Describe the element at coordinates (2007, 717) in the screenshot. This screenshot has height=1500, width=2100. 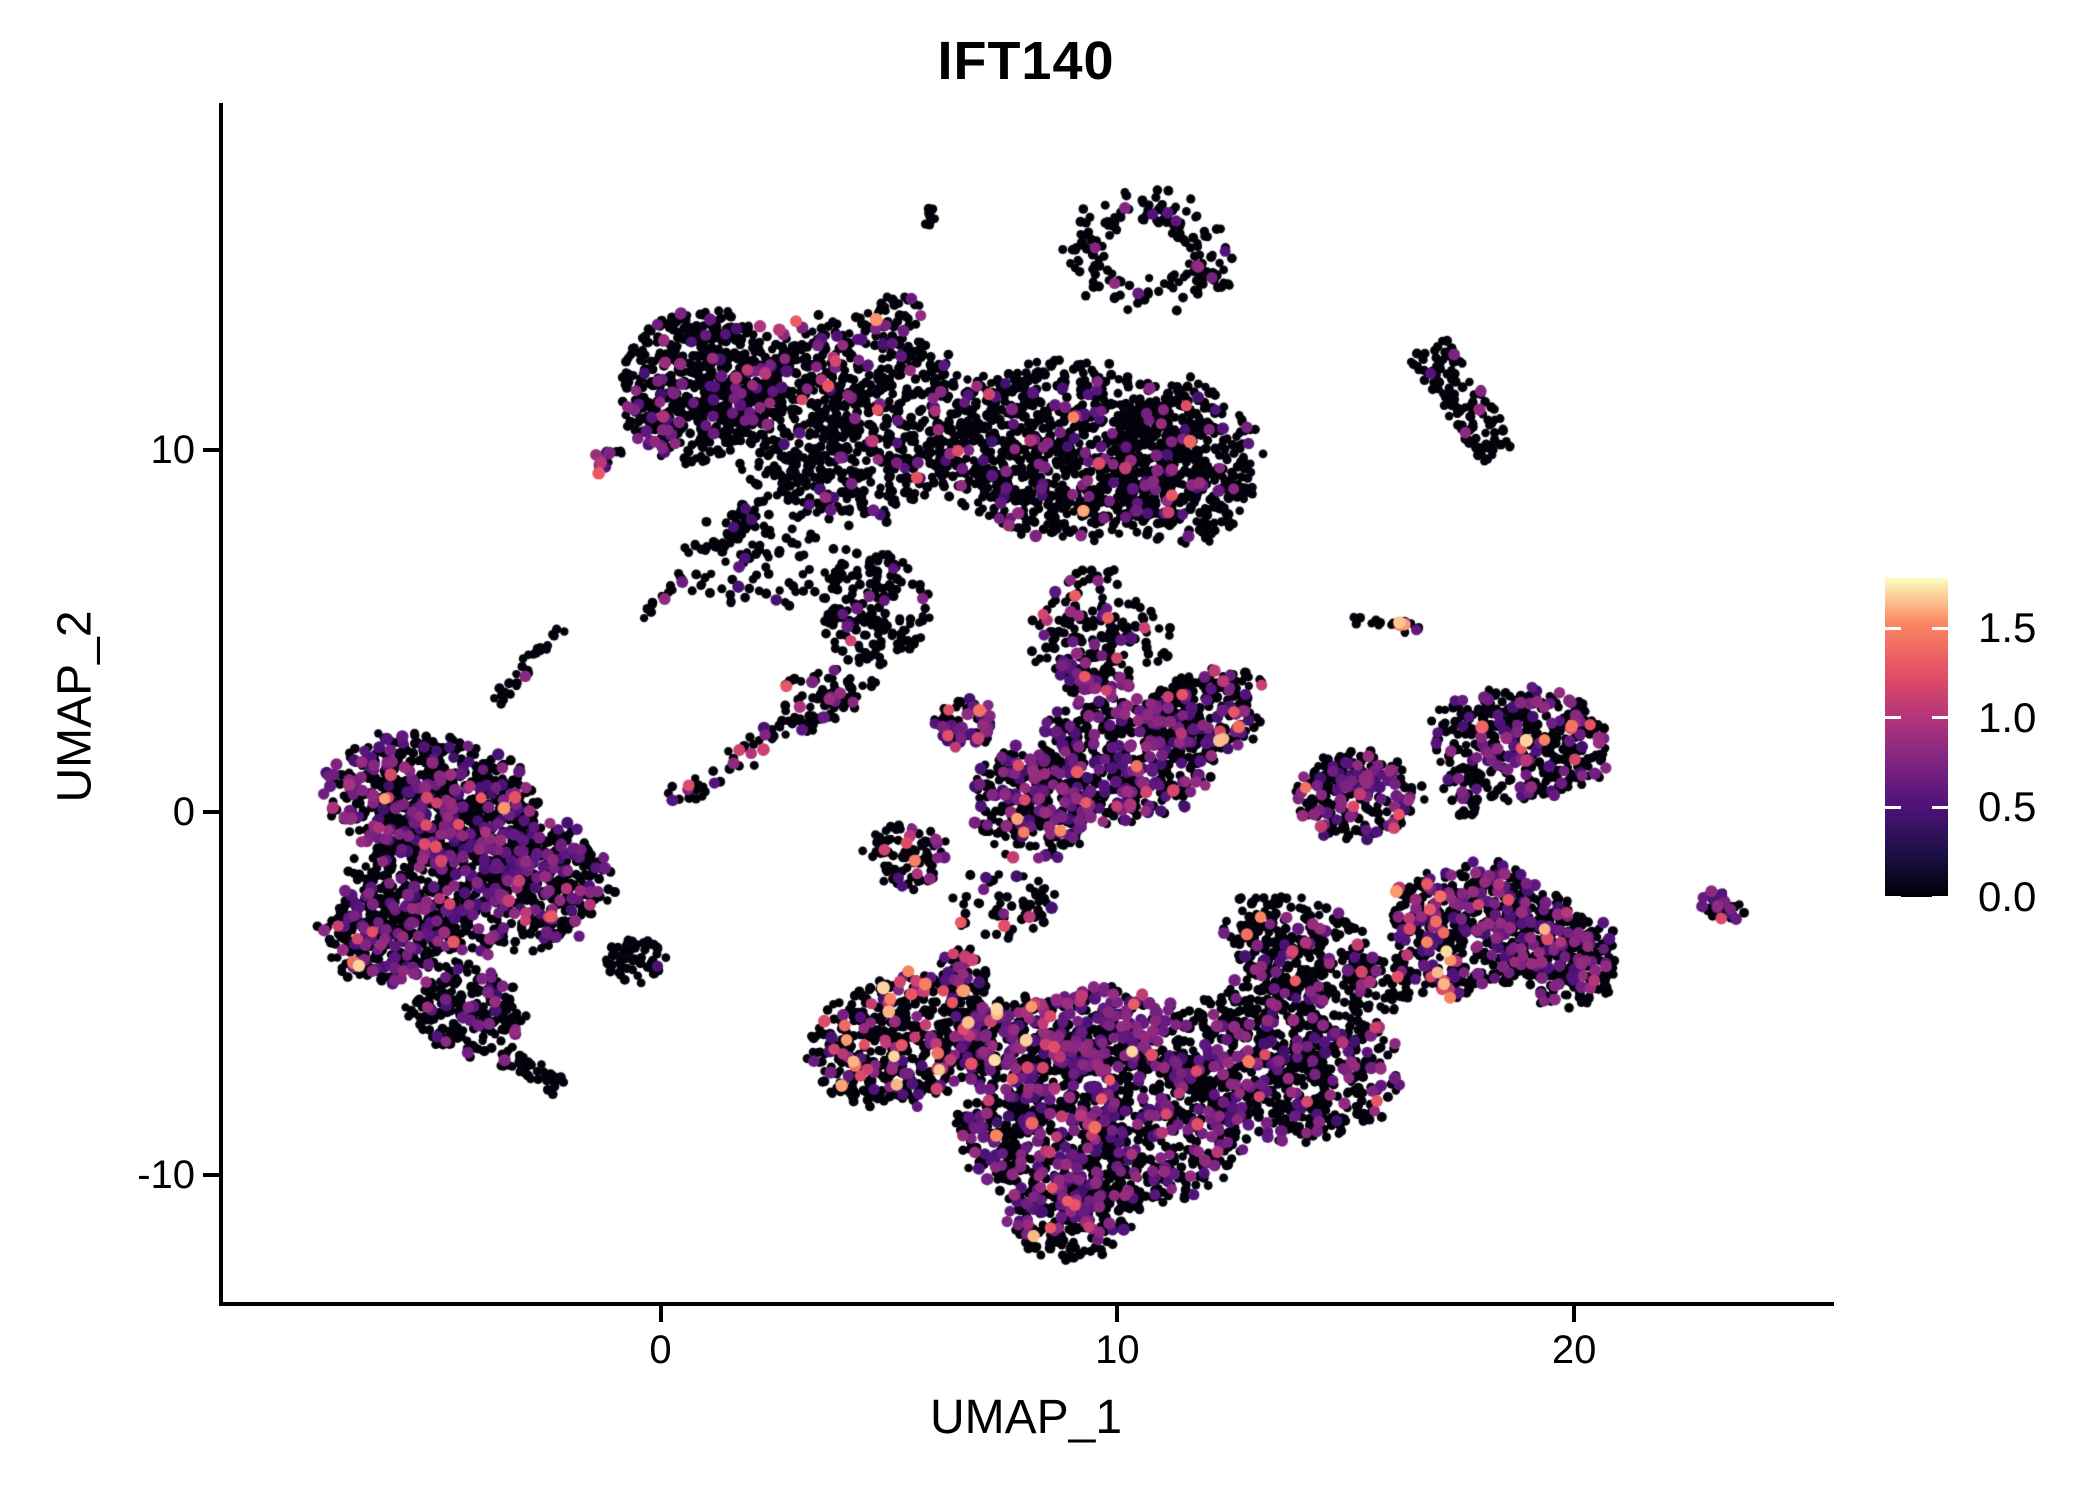
I see `colorbar-tick-label: 1.0` at that location.